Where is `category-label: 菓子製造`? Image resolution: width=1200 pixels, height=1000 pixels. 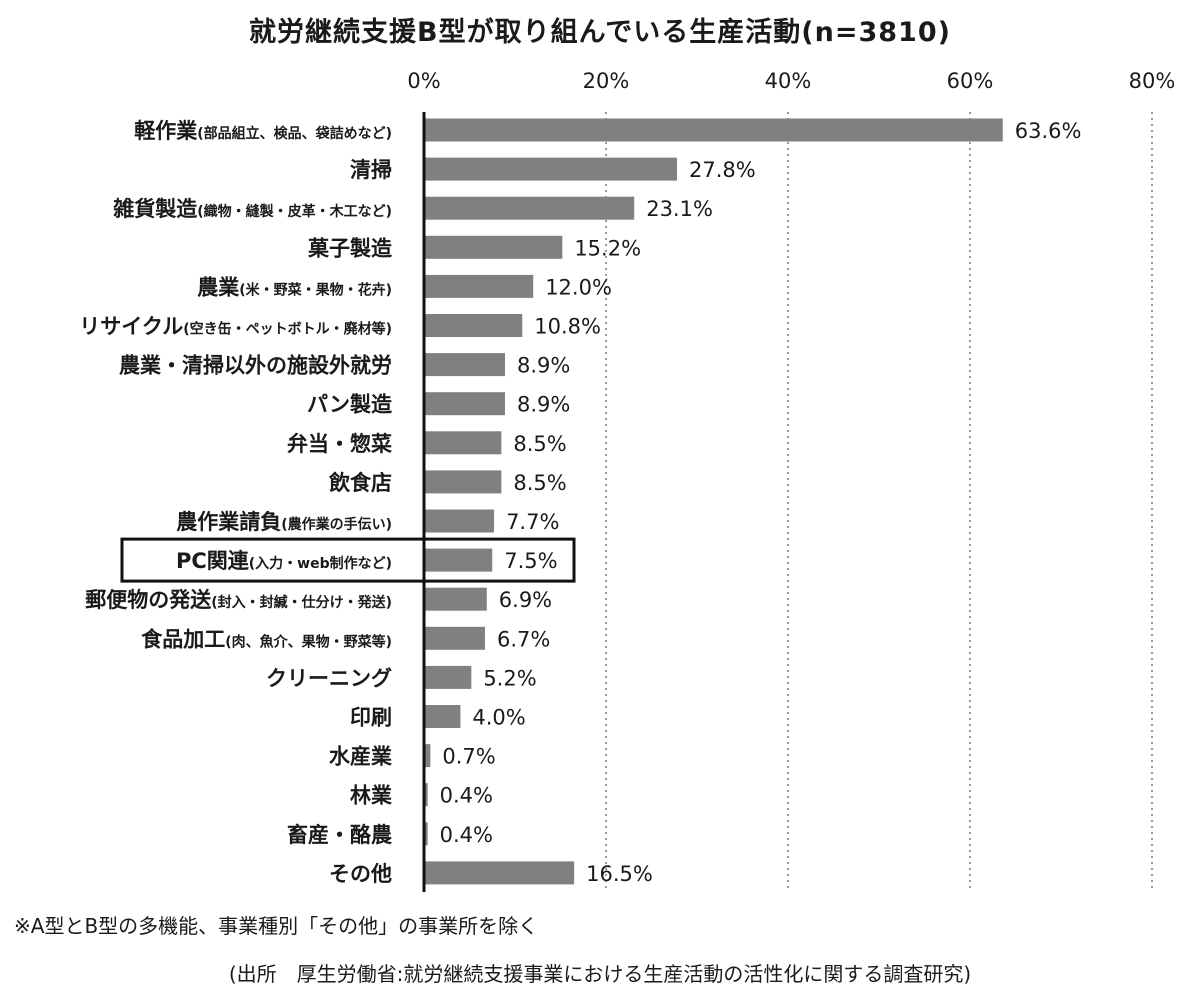 category-label: 菓子製造 is located at coordinates (350, 248).